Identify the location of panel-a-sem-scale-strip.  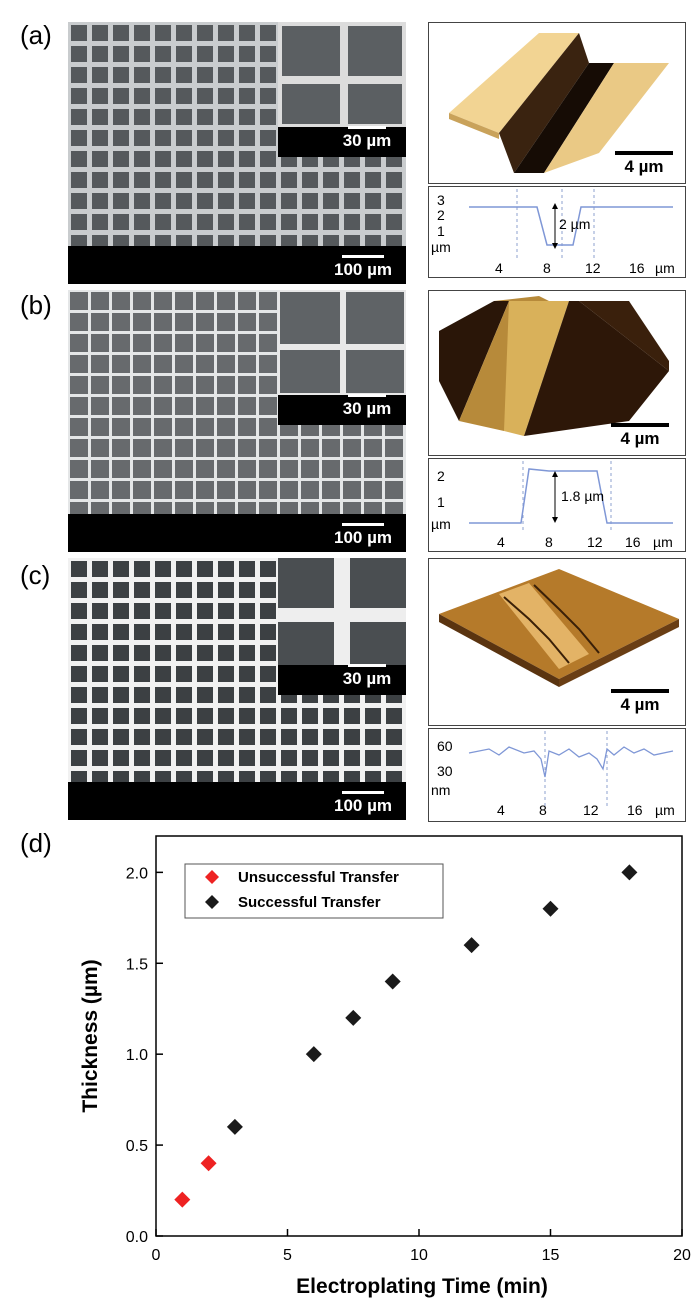
(237, 265).